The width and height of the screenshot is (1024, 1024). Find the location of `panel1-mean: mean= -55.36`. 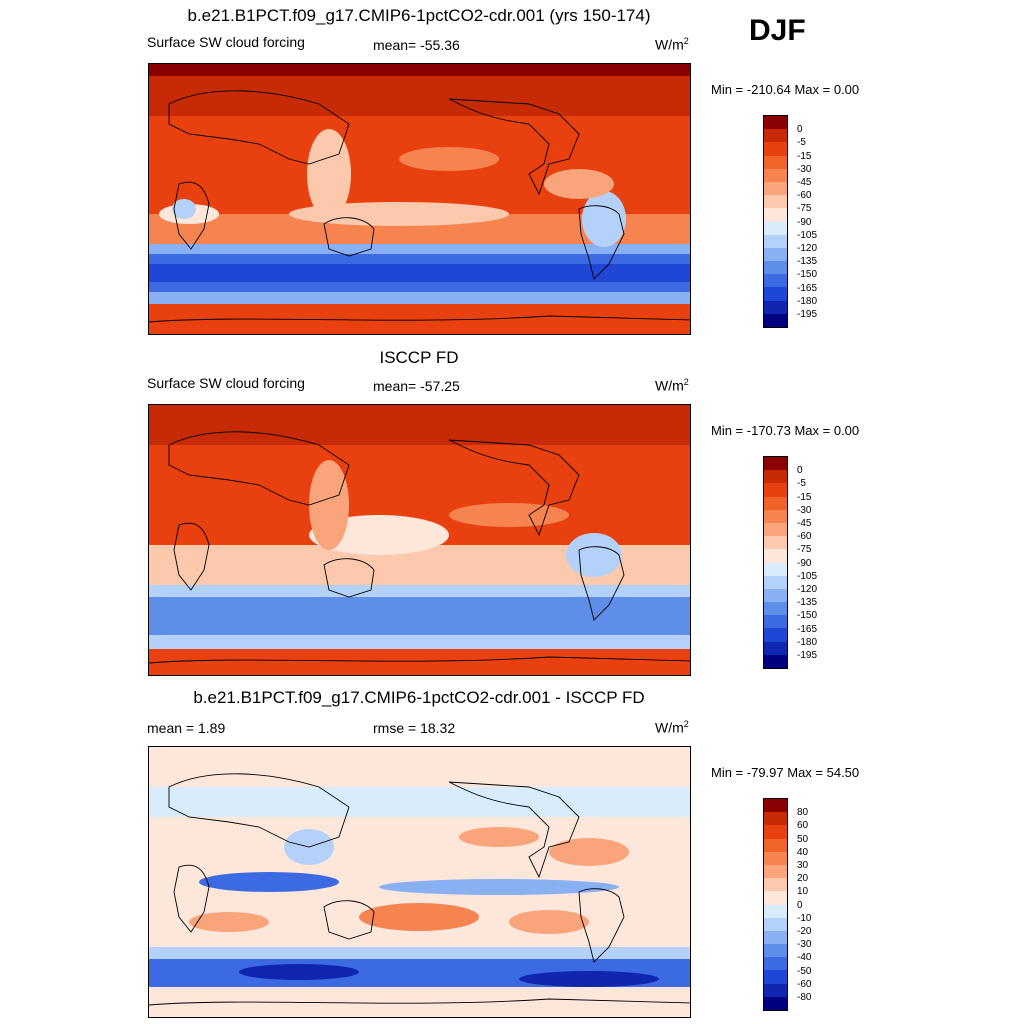

panel1-mean: mean= -55.36 is located at coordinates (416, 45).